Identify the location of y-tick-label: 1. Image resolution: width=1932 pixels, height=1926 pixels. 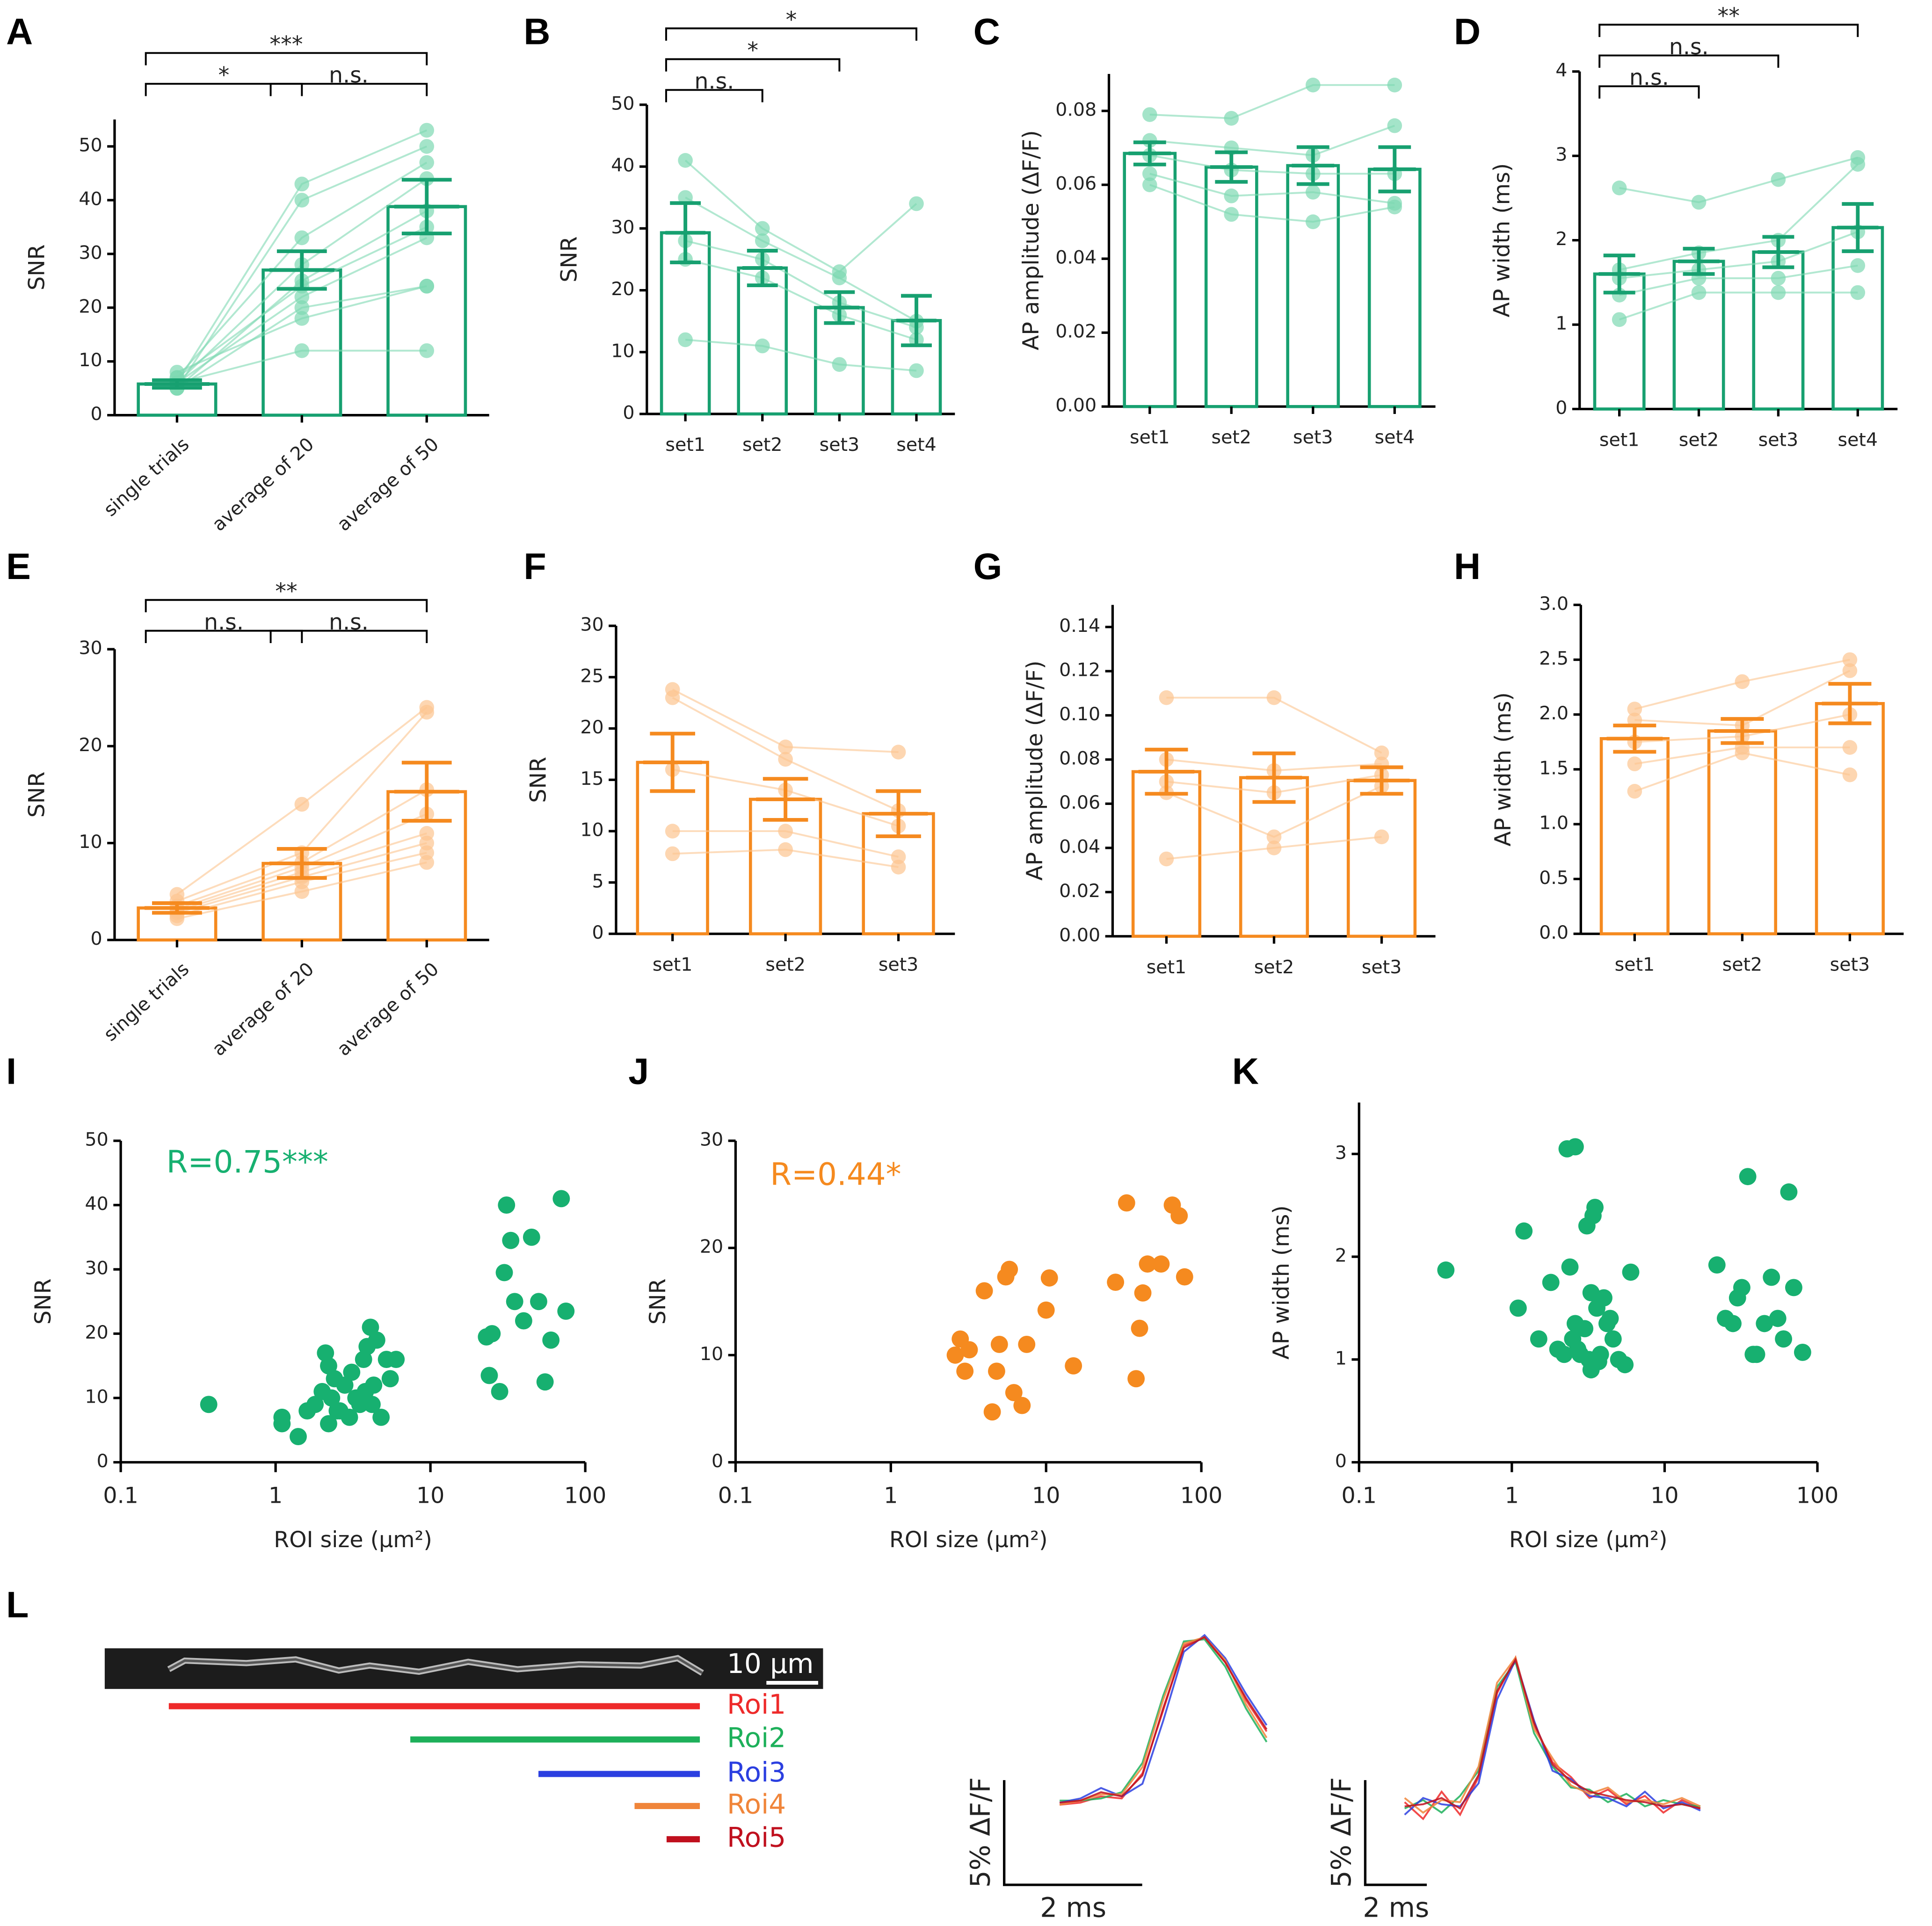
(1561, 324).